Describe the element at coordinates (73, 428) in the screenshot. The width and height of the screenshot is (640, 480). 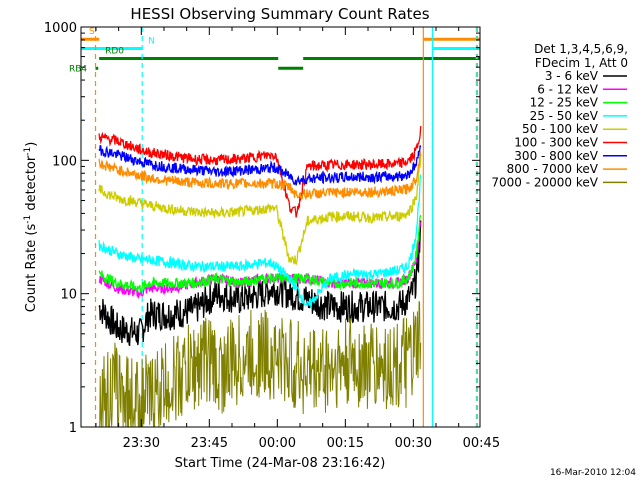
I see `y-tick-label-0: 1` at that location.